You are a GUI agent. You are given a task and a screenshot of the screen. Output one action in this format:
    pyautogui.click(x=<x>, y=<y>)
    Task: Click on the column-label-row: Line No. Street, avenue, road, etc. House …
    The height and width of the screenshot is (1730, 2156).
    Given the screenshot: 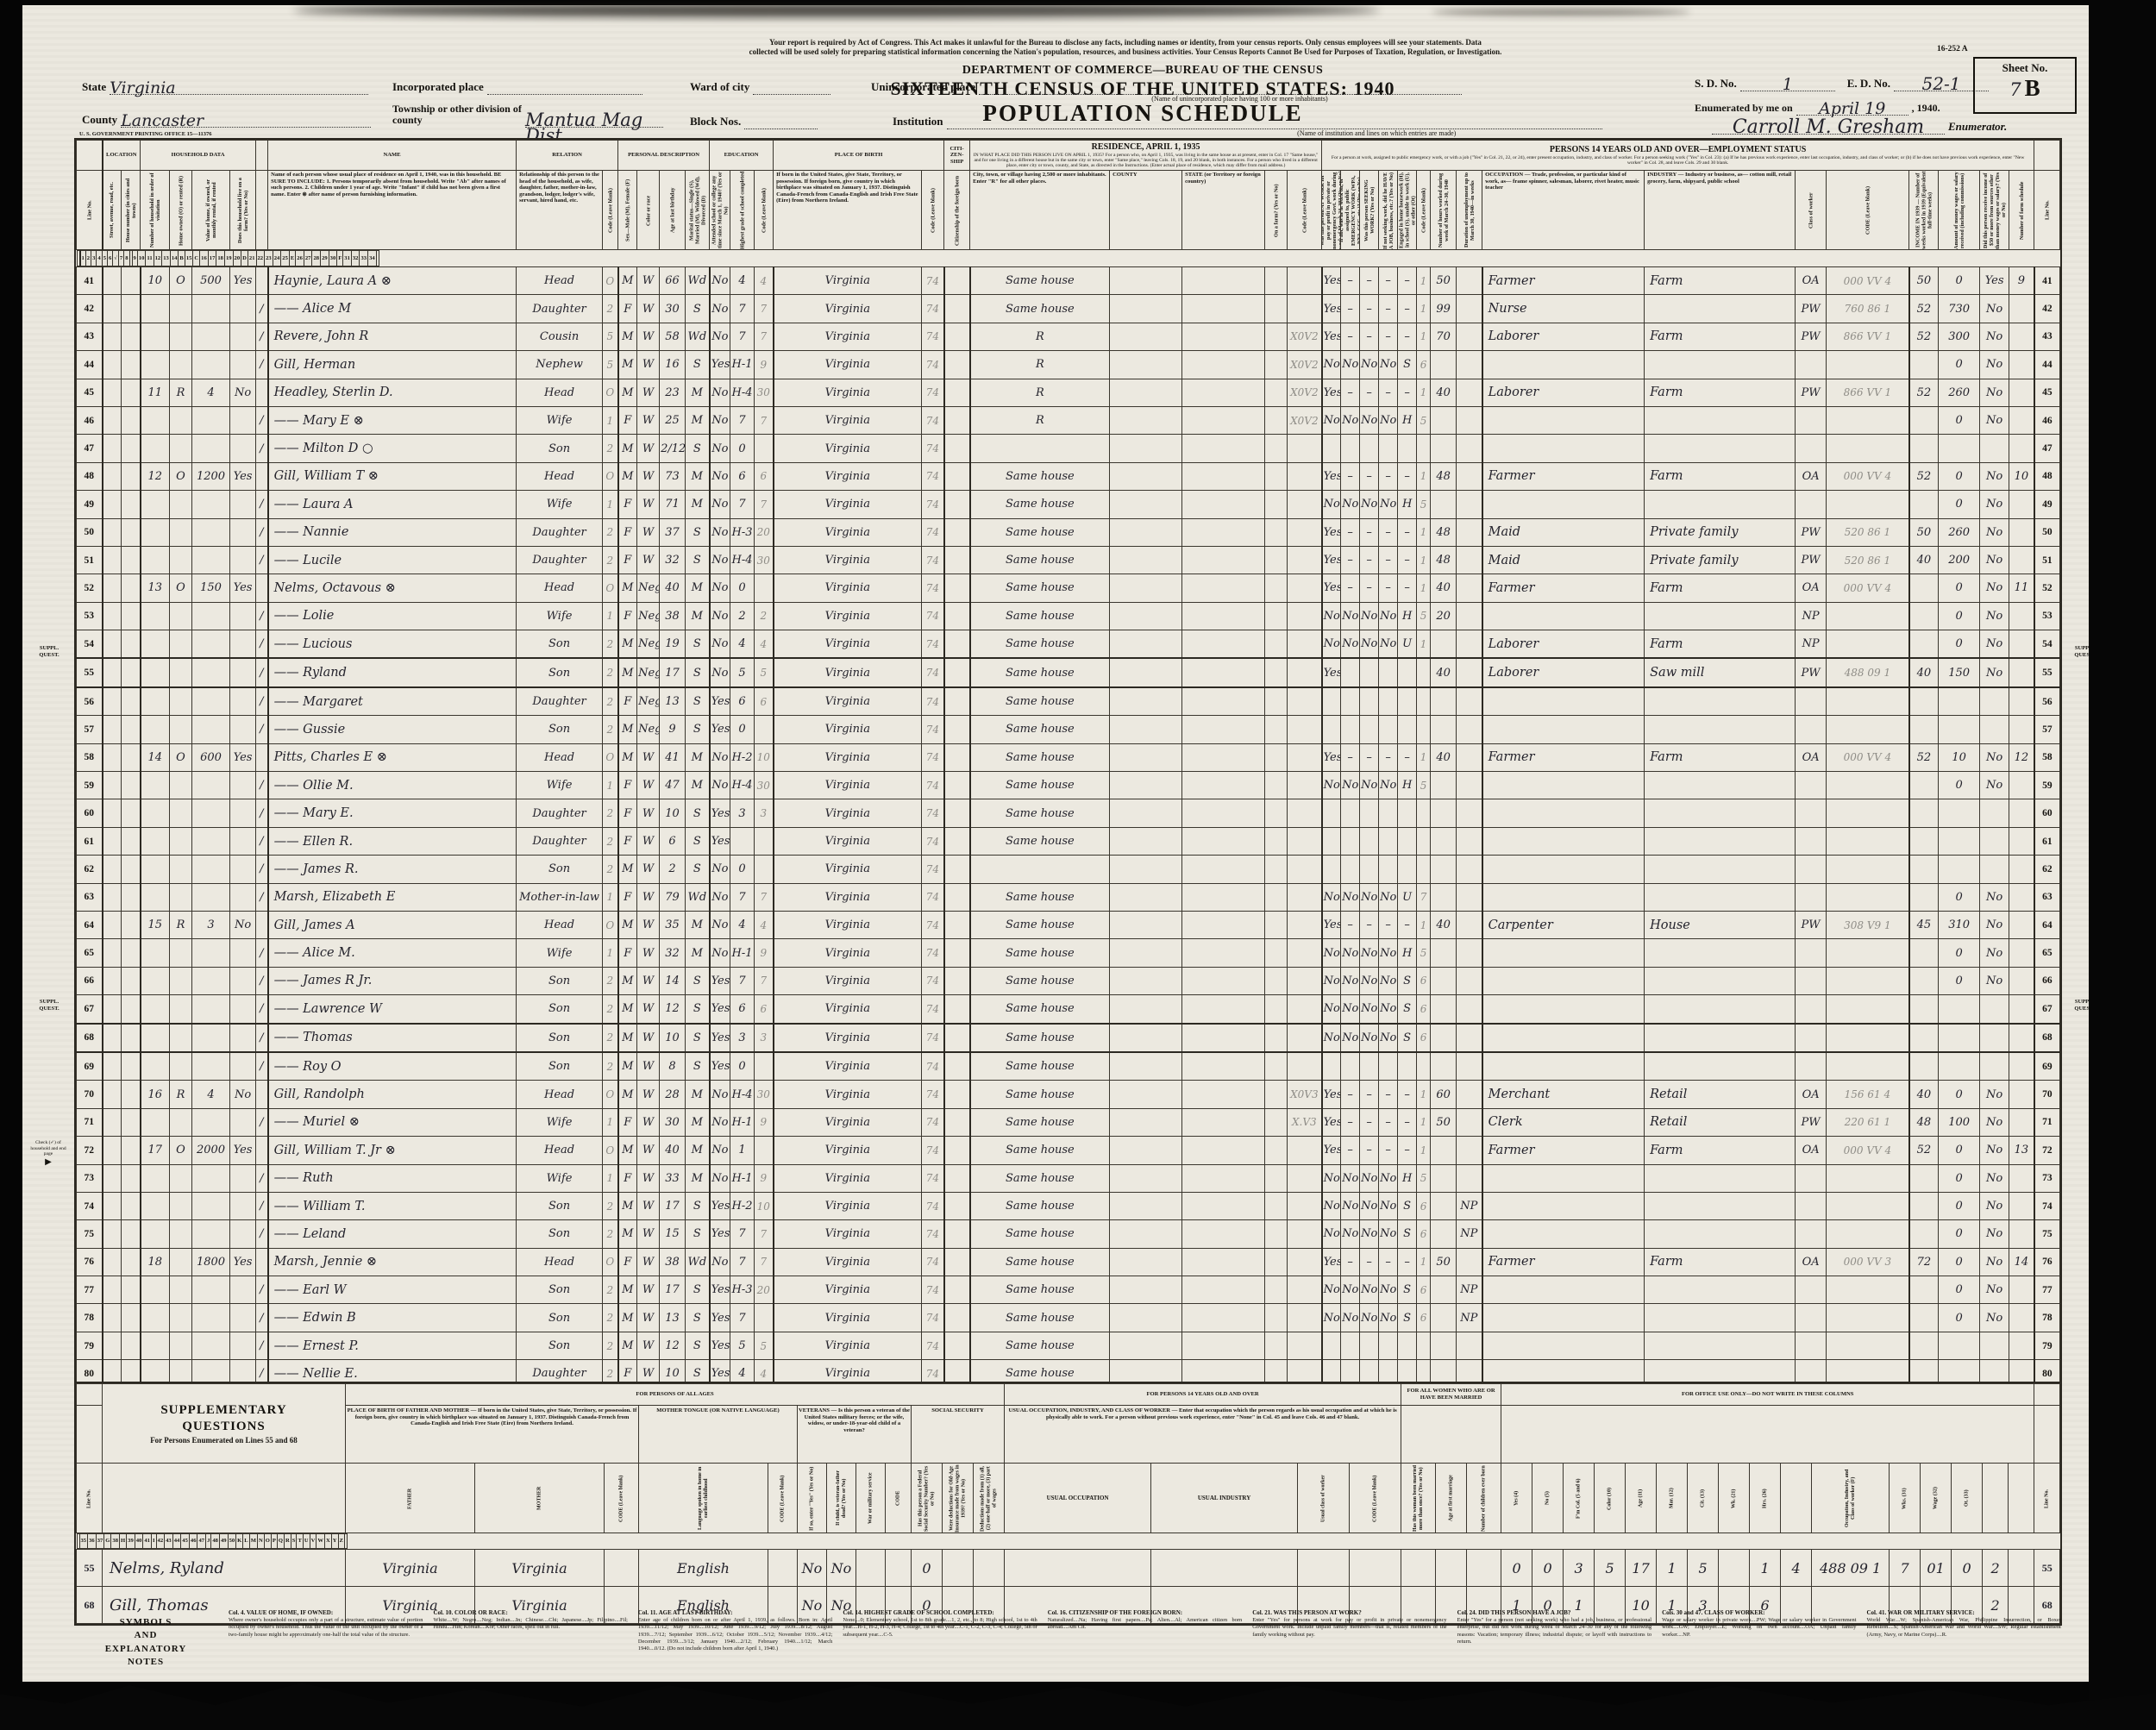 What is the action you would take?
    pyautogui.click(x=1068, y=210)
    